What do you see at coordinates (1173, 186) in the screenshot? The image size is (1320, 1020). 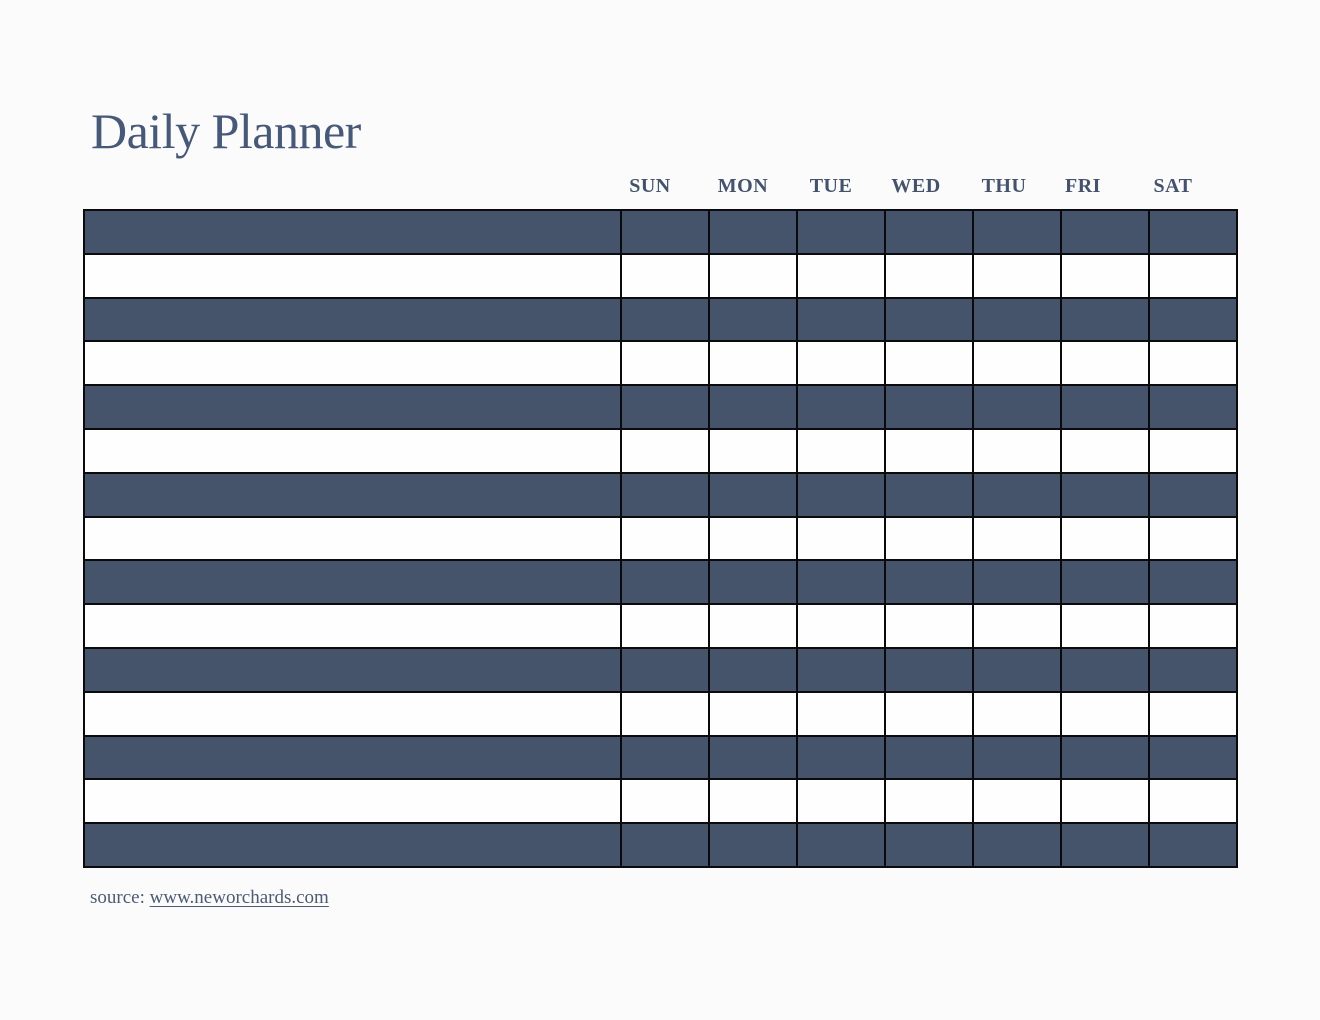 I see `day-header-sat: SAT` at bounding box center [1173, 186].